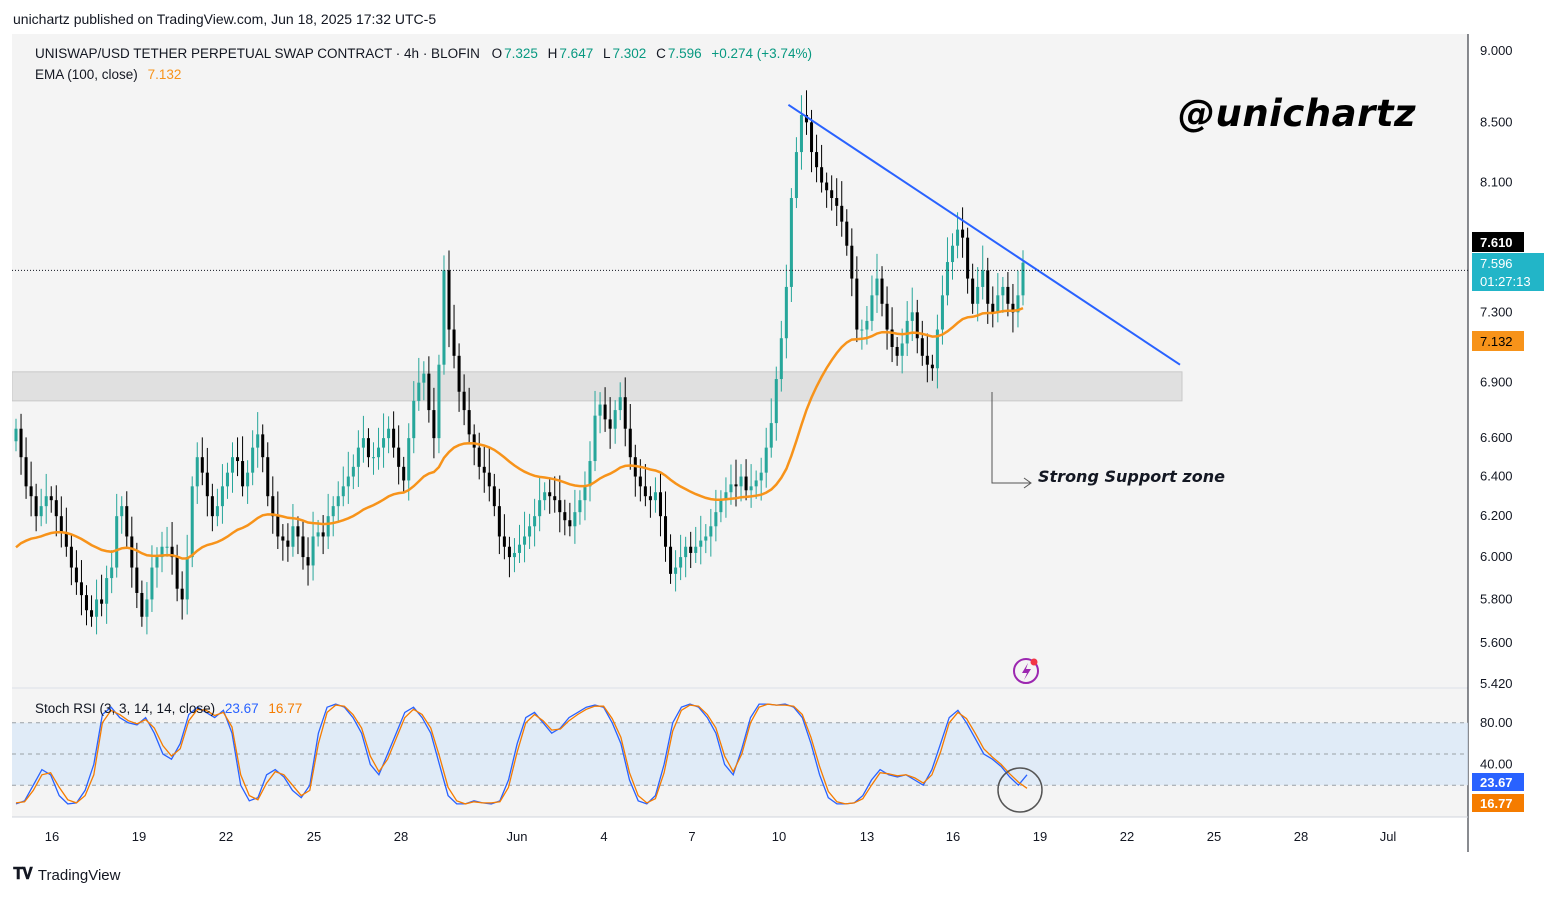 The width and height of the screenshot is (1563, 897). Describe the element at coordinates (1496, 803) in the screenshot. I see `stoch-d-label-text: 16.77` at that location.